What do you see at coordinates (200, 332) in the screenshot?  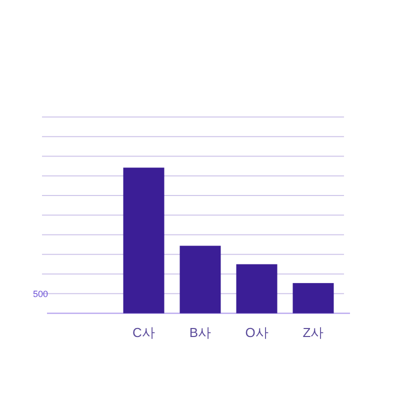 I see `x-tick-label: B사` at bounding box center [200, 332].